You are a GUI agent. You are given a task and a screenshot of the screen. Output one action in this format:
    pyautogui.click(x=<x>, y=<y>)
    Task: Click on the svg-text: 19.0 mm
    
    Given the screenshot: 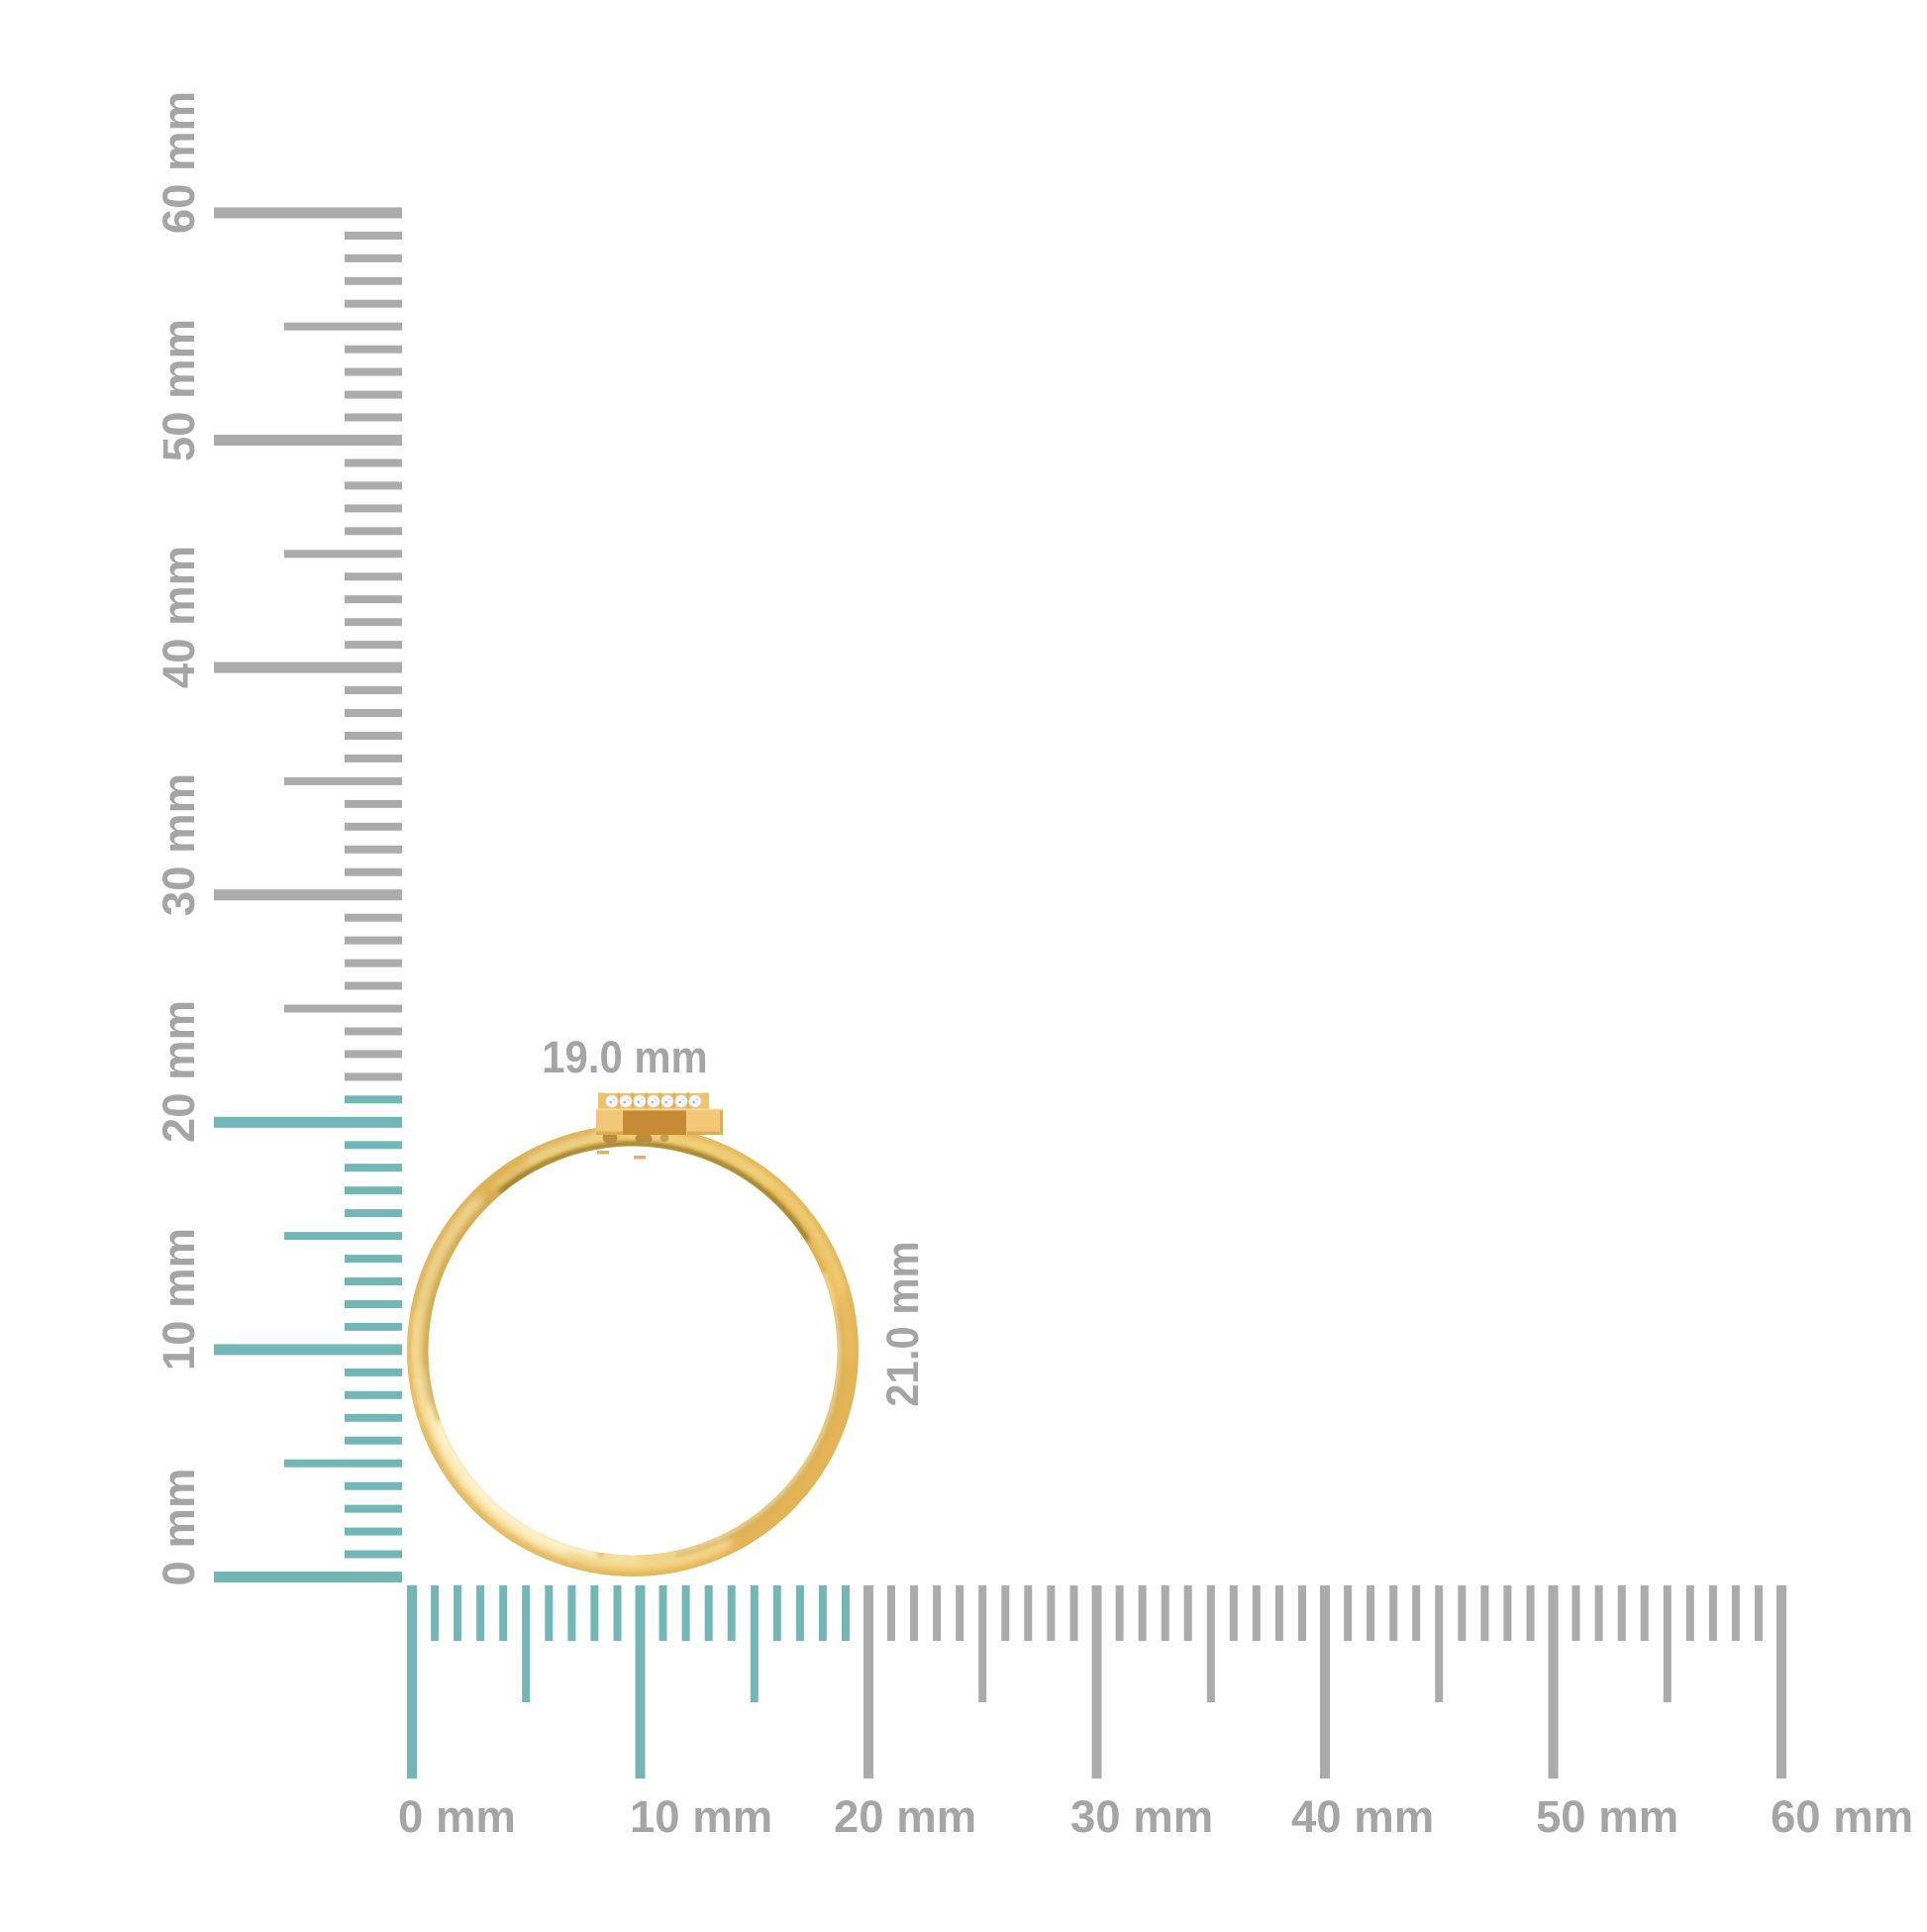 What is the action you would take?
    pyautogui.click(x=624, y=1058)
    